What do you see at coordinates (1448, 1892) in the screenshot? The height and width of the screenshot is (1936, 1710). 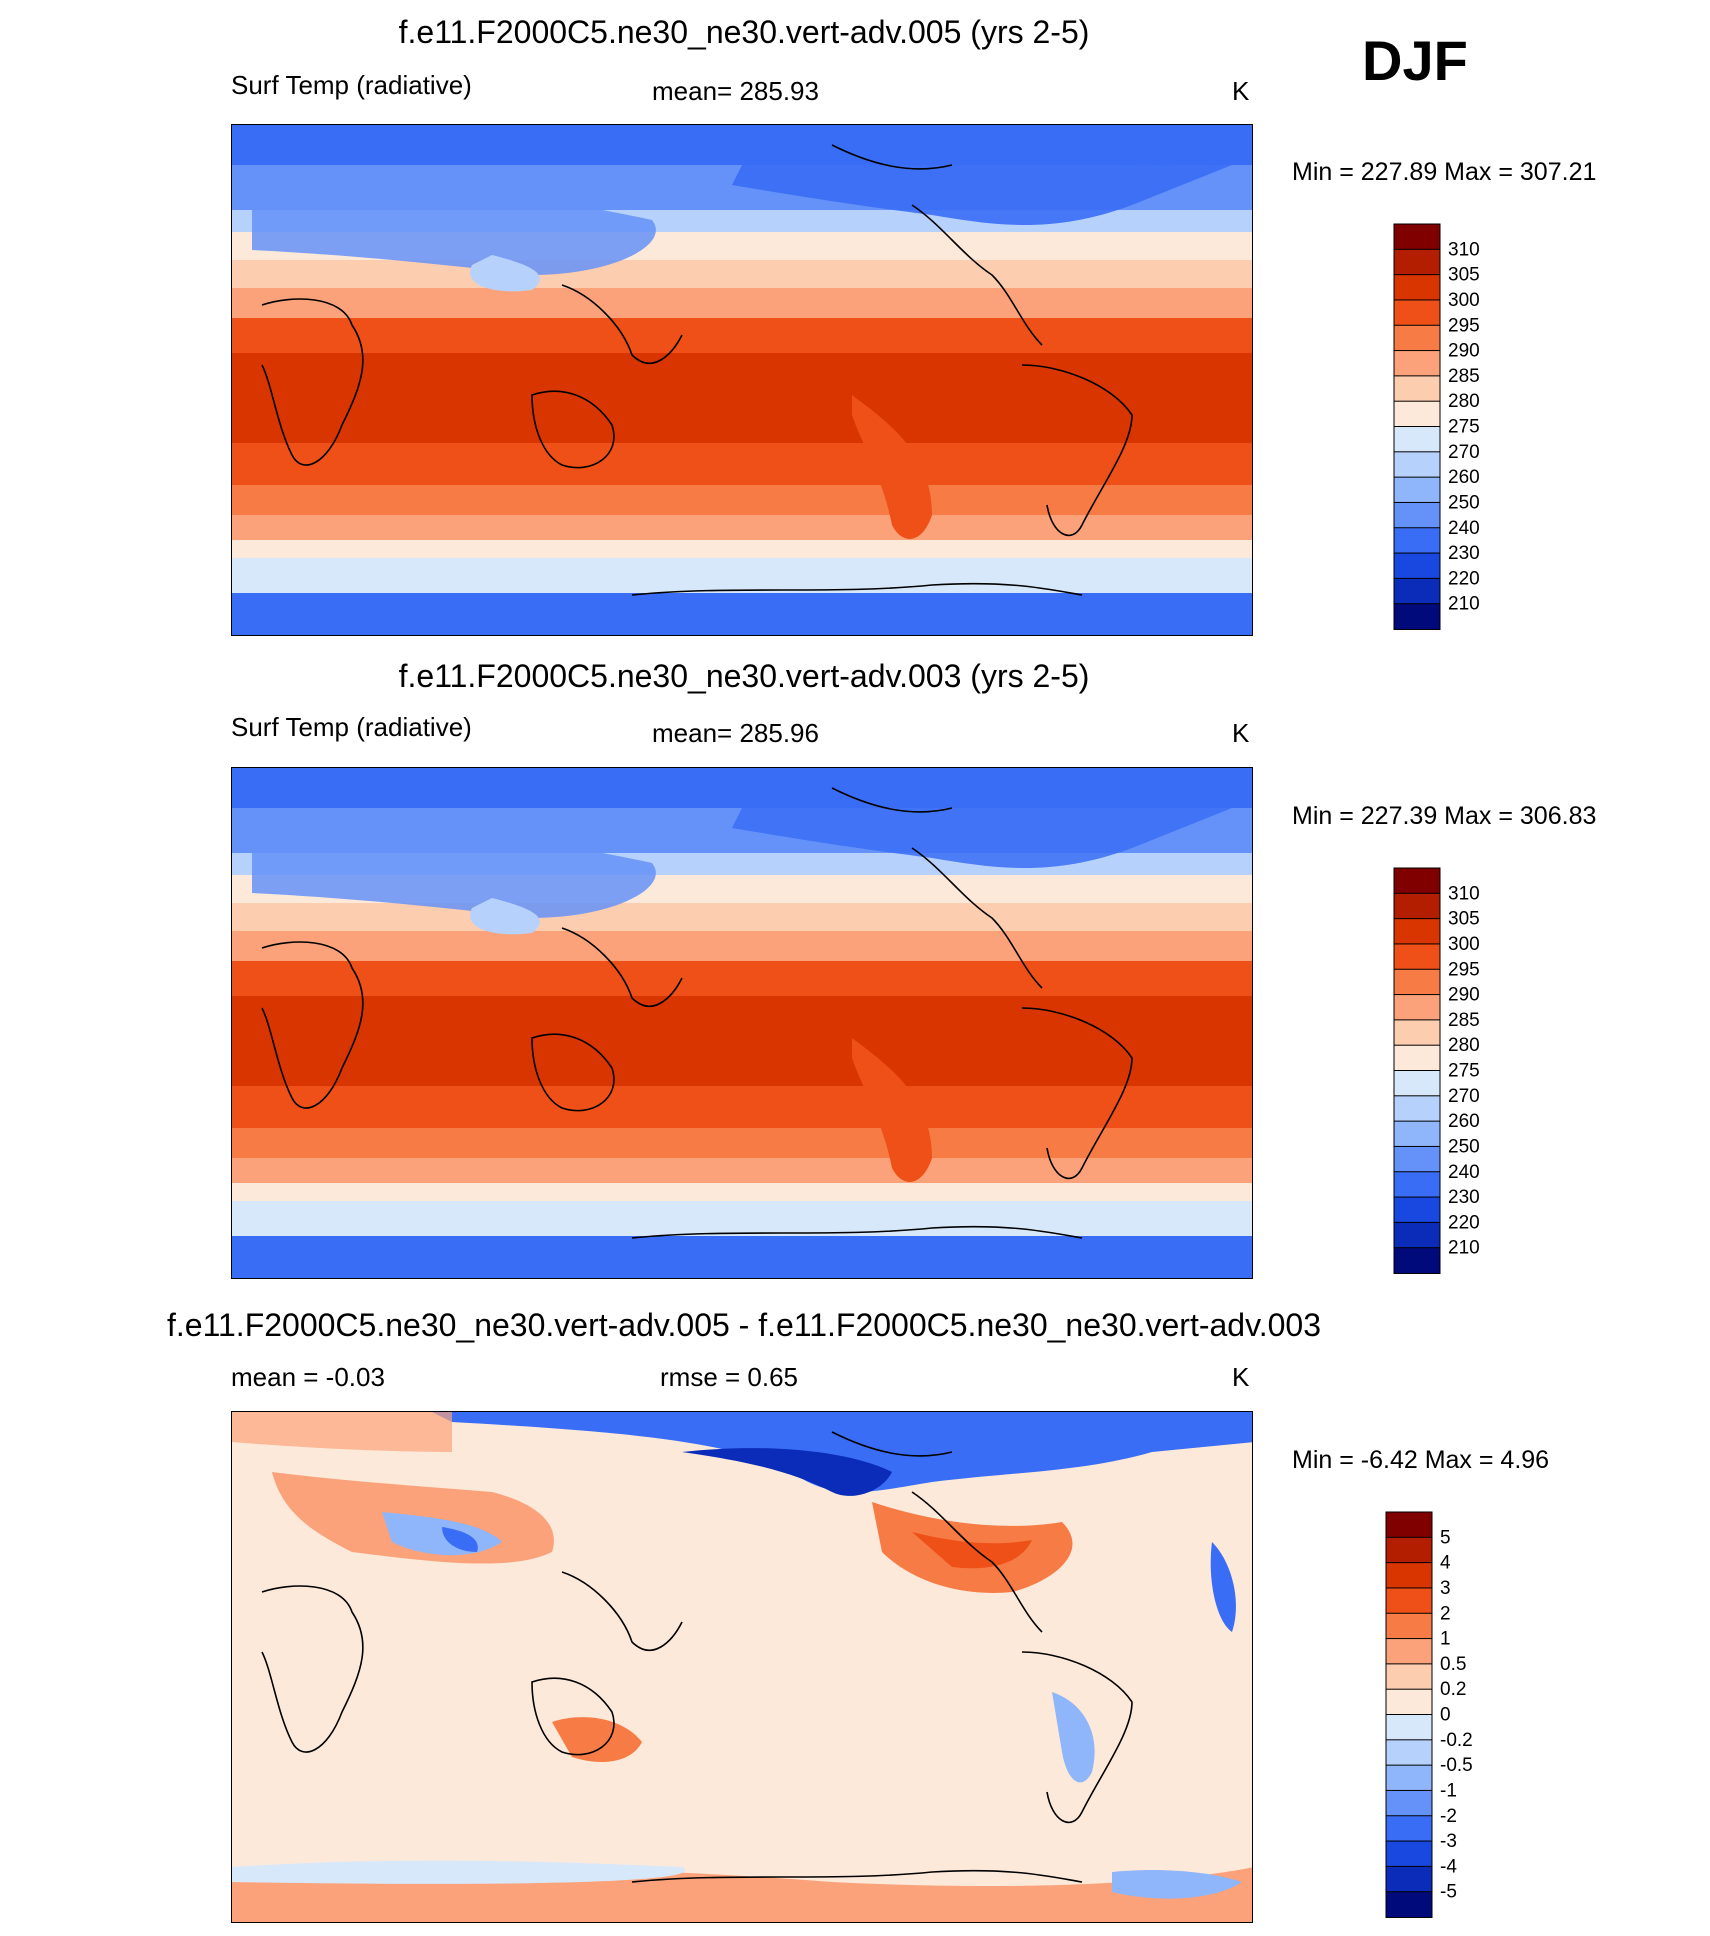 I see `colorbar-tick-label: -5` at bounding box center [1448, 1892].